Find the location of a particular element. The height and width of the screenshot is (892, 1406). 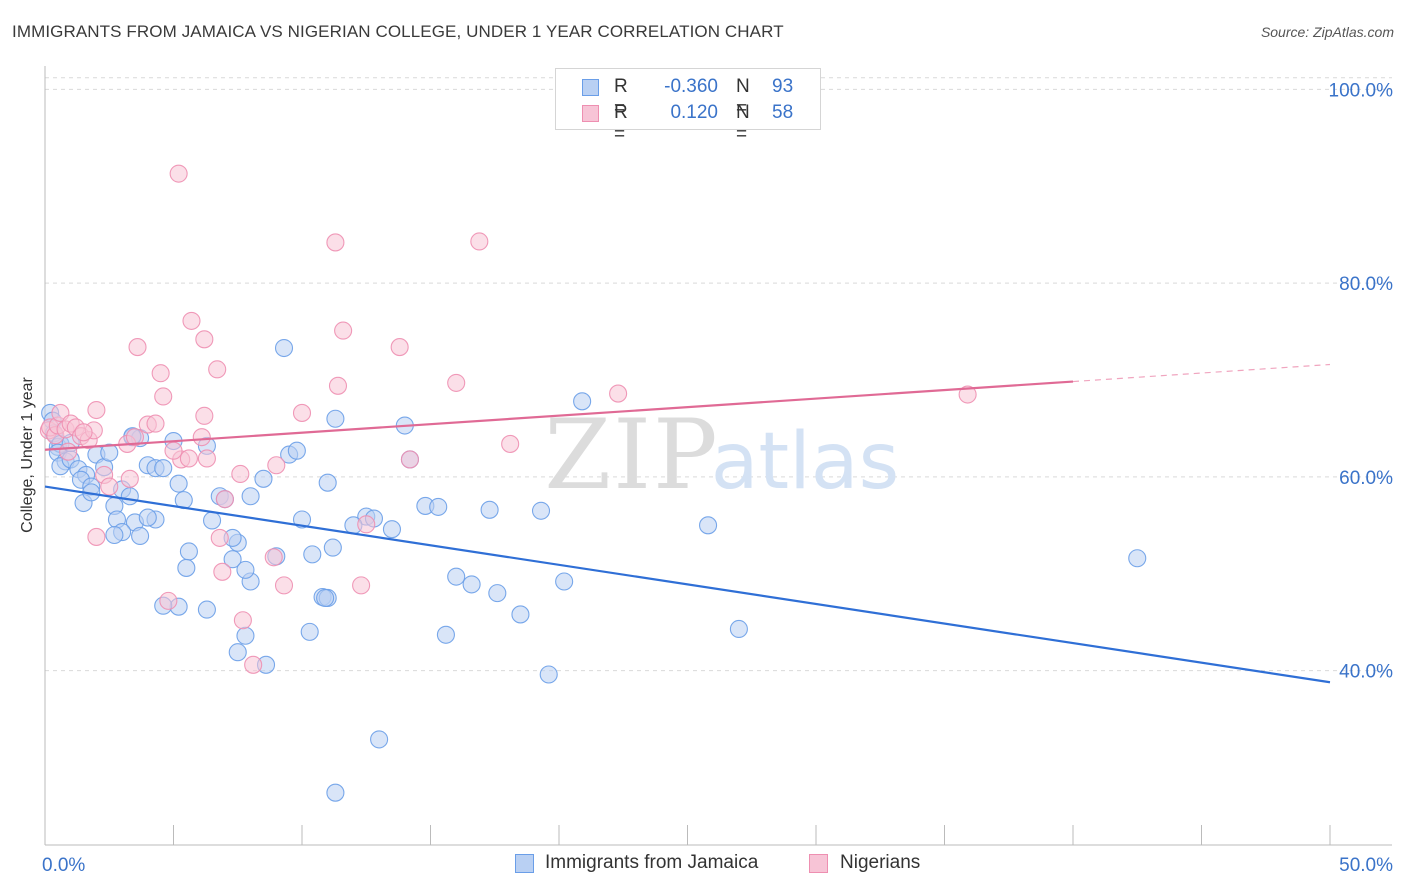

watermark: ZIP atlas is located at coordinates (721, 455).